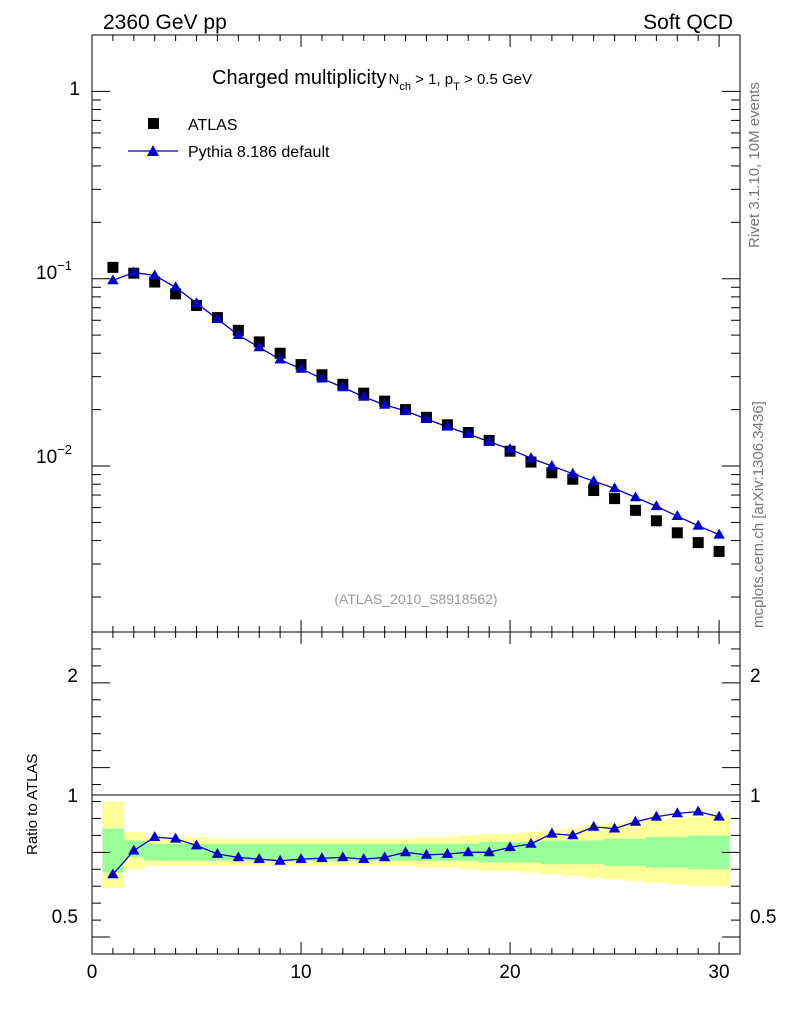 The image size is (786, 1024). Describe the element at coordinates (300, 972) in the screenshot. I see `x-tick-label-10: 10` at that location.